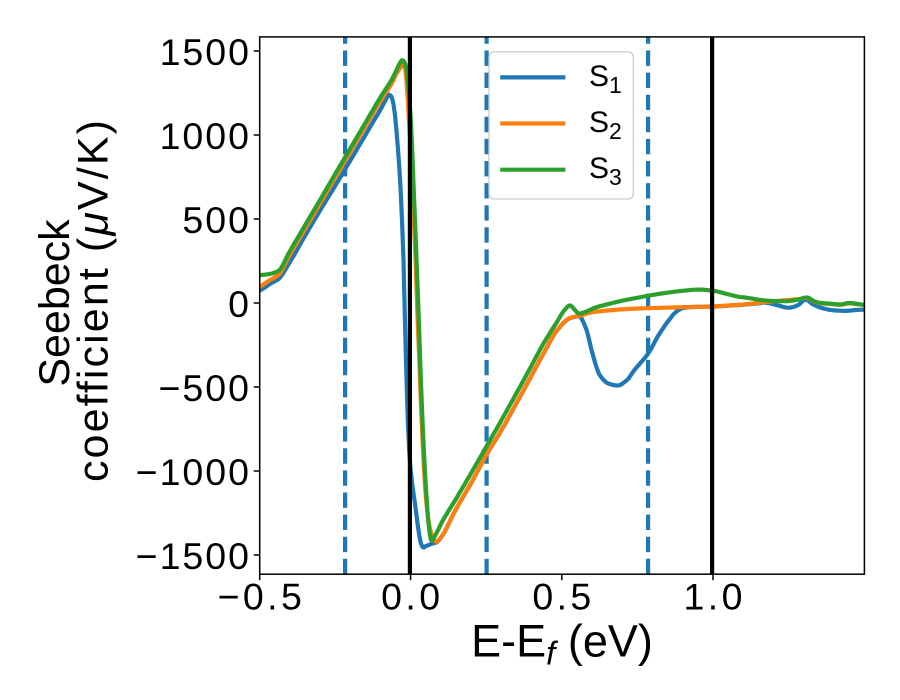 Image resolution: width=900 pixels, height=700 pixels. Describe the element at coordinates (55, 303) in the screenshot. I see `svg-text: Seebeck` at that location.